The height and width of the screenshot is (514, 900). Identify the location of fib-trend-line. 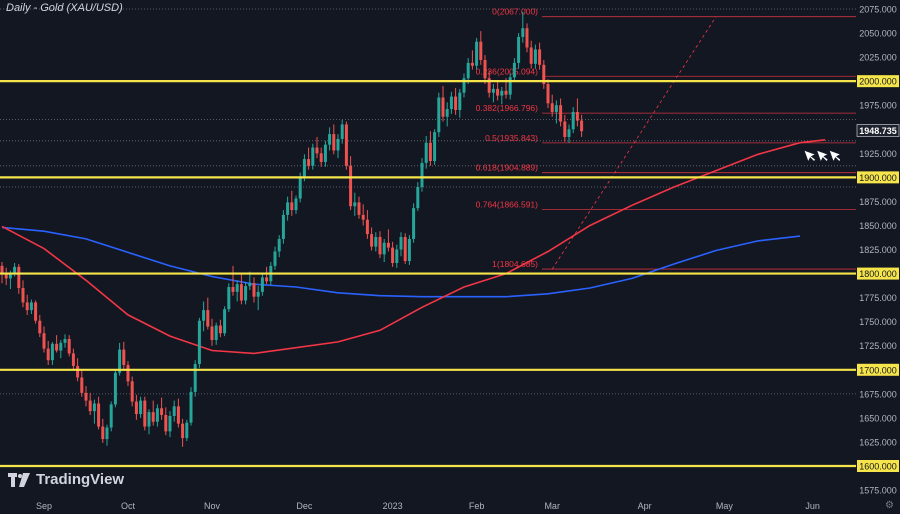
(634, 143).